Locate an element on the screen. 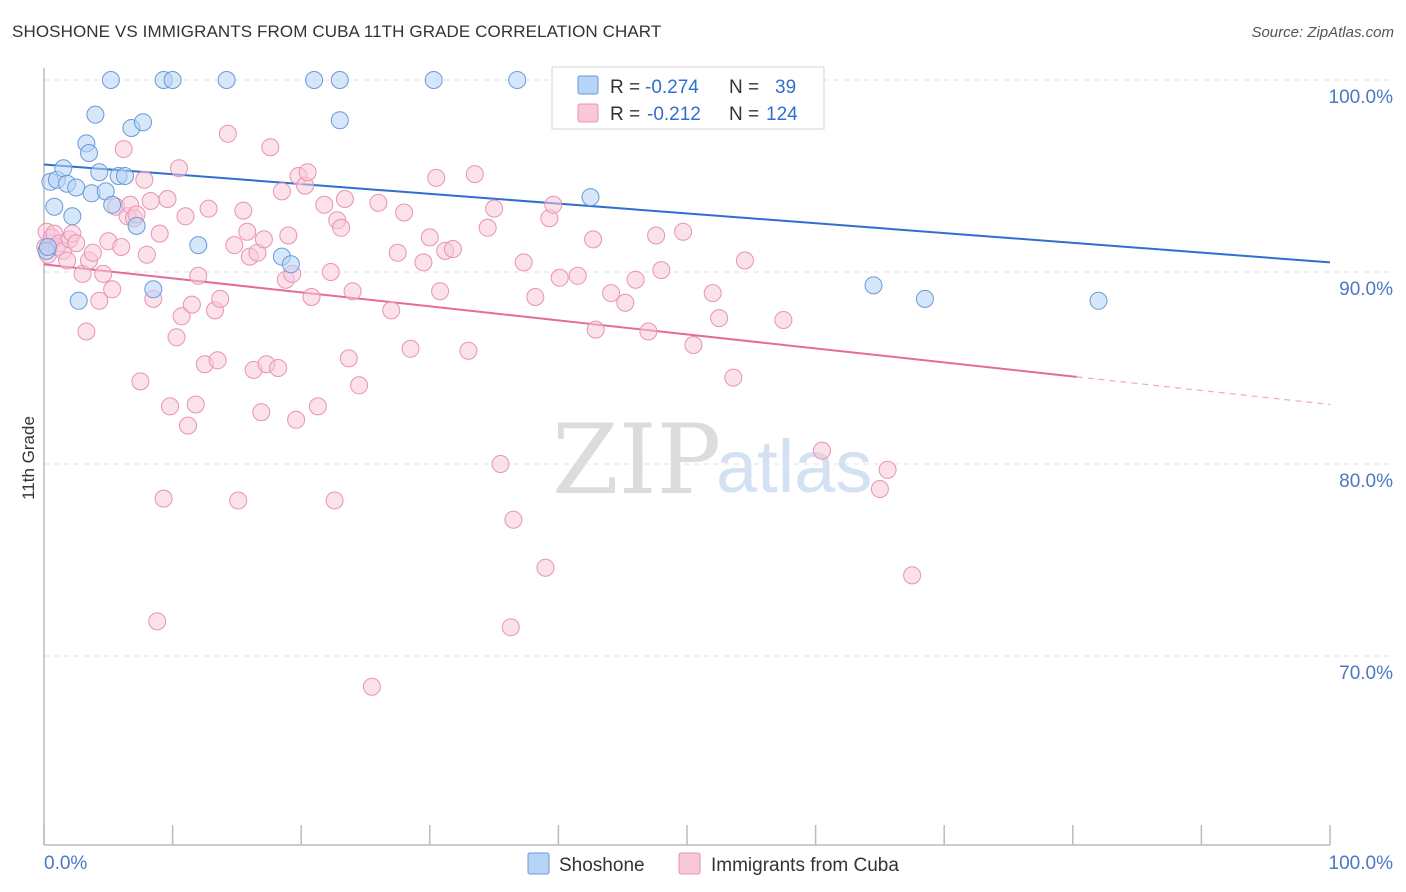 Image resolution: width=1406 pixels, height=892 pixels. stats-swatch-cuba is located at coordinates (588, 113).